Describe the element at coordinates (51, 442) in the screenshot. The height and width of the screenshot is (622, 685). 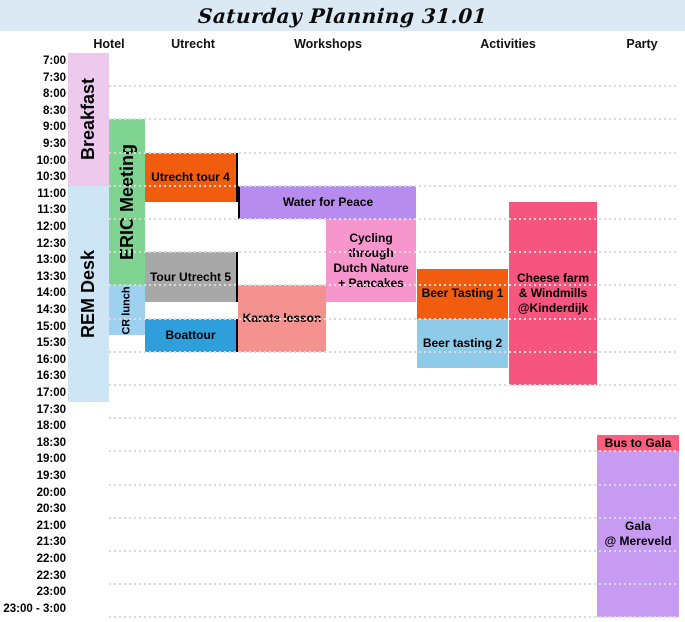
I see `time-label: 18:30` at that location.